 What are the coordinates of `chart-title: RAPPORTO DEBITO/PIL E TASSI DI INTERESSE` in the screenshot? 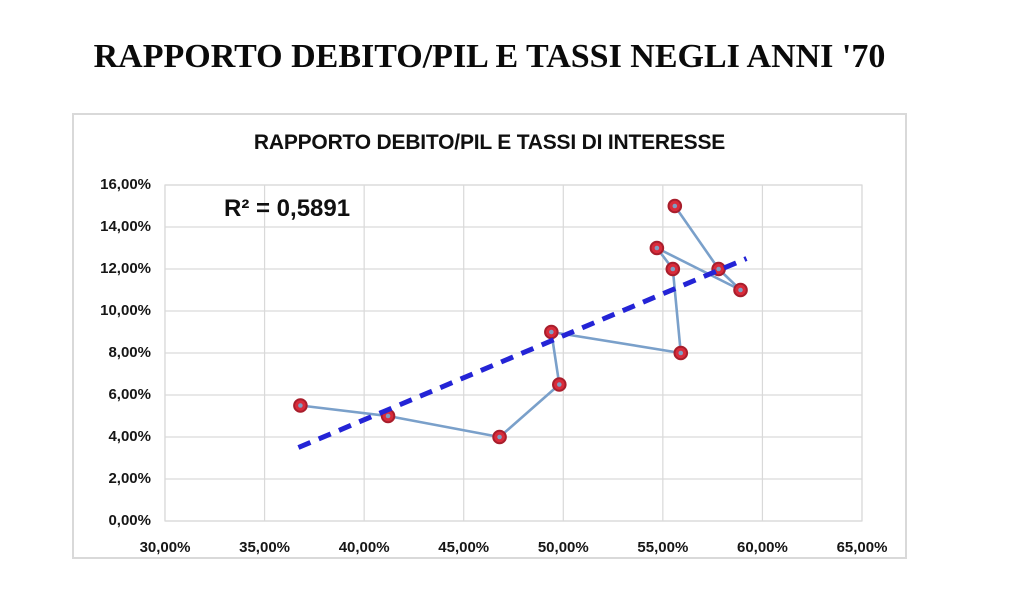 It's located at (489, 142).